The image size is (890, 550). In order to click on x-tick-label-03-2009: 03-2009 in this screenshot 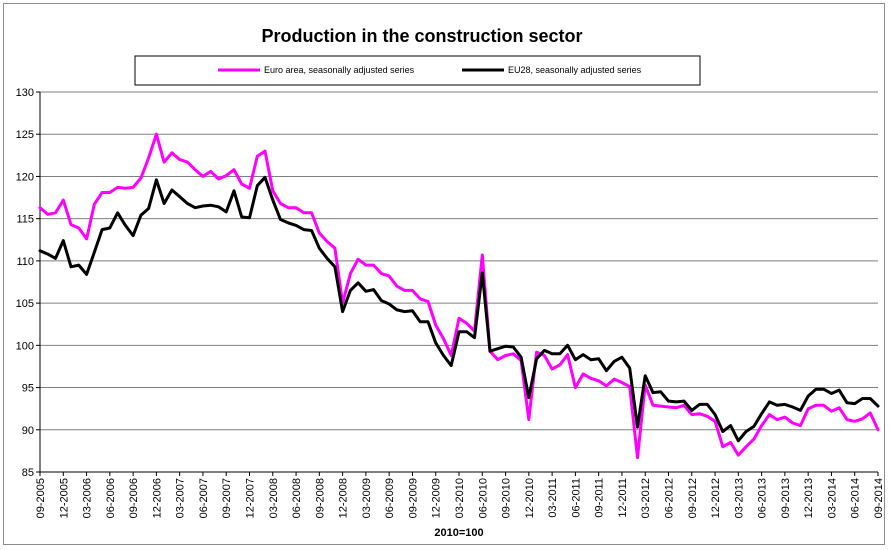, I will do `click(367, 498)`.